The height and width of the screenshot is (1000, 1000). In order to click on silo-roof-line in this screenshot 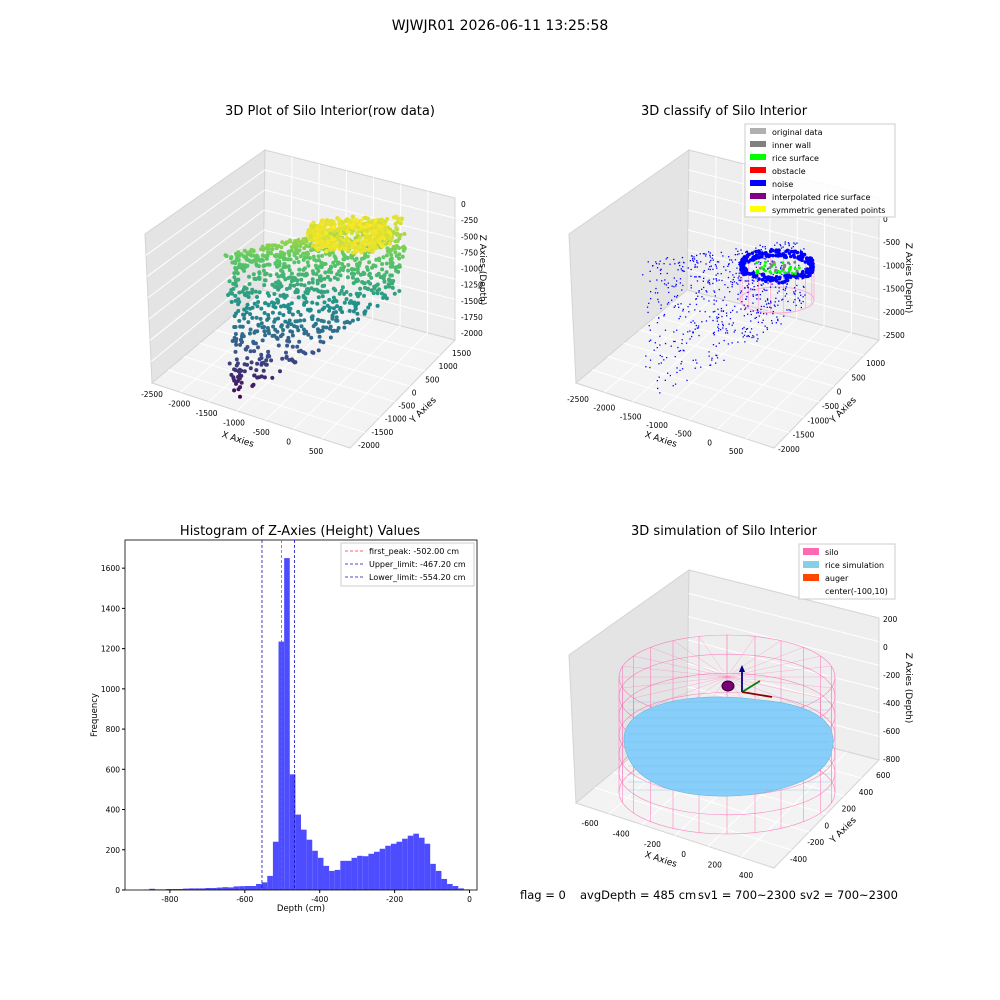, I will do `click(675, 671)`.